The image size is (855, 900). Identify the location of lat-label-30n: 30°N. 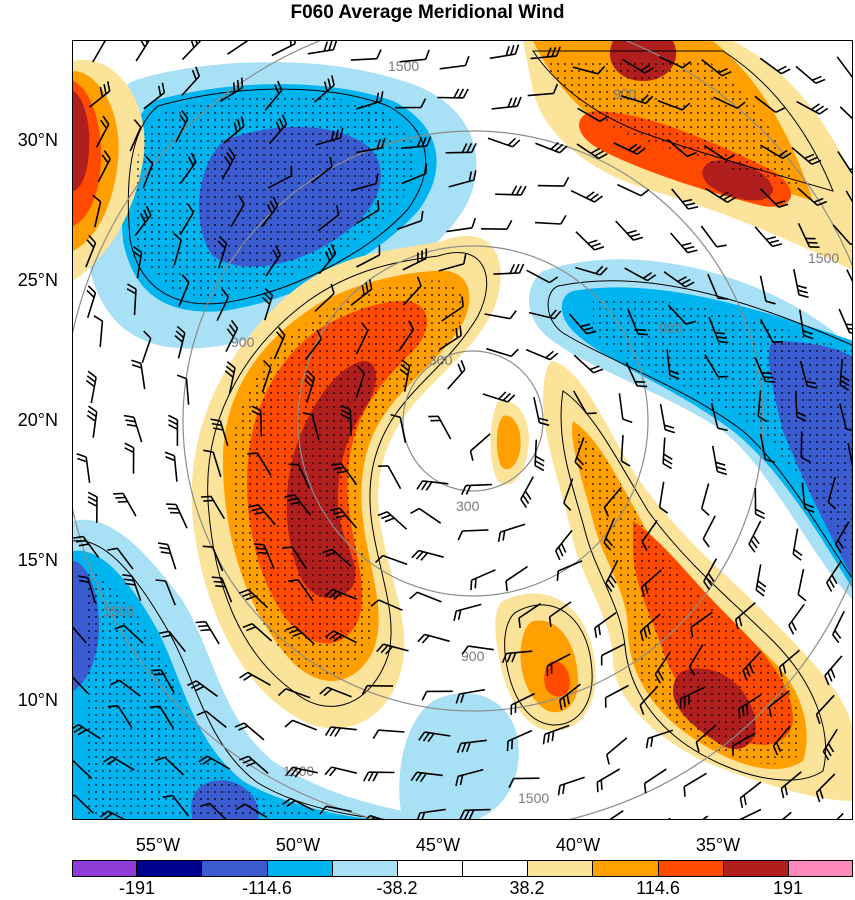
(37, 140).